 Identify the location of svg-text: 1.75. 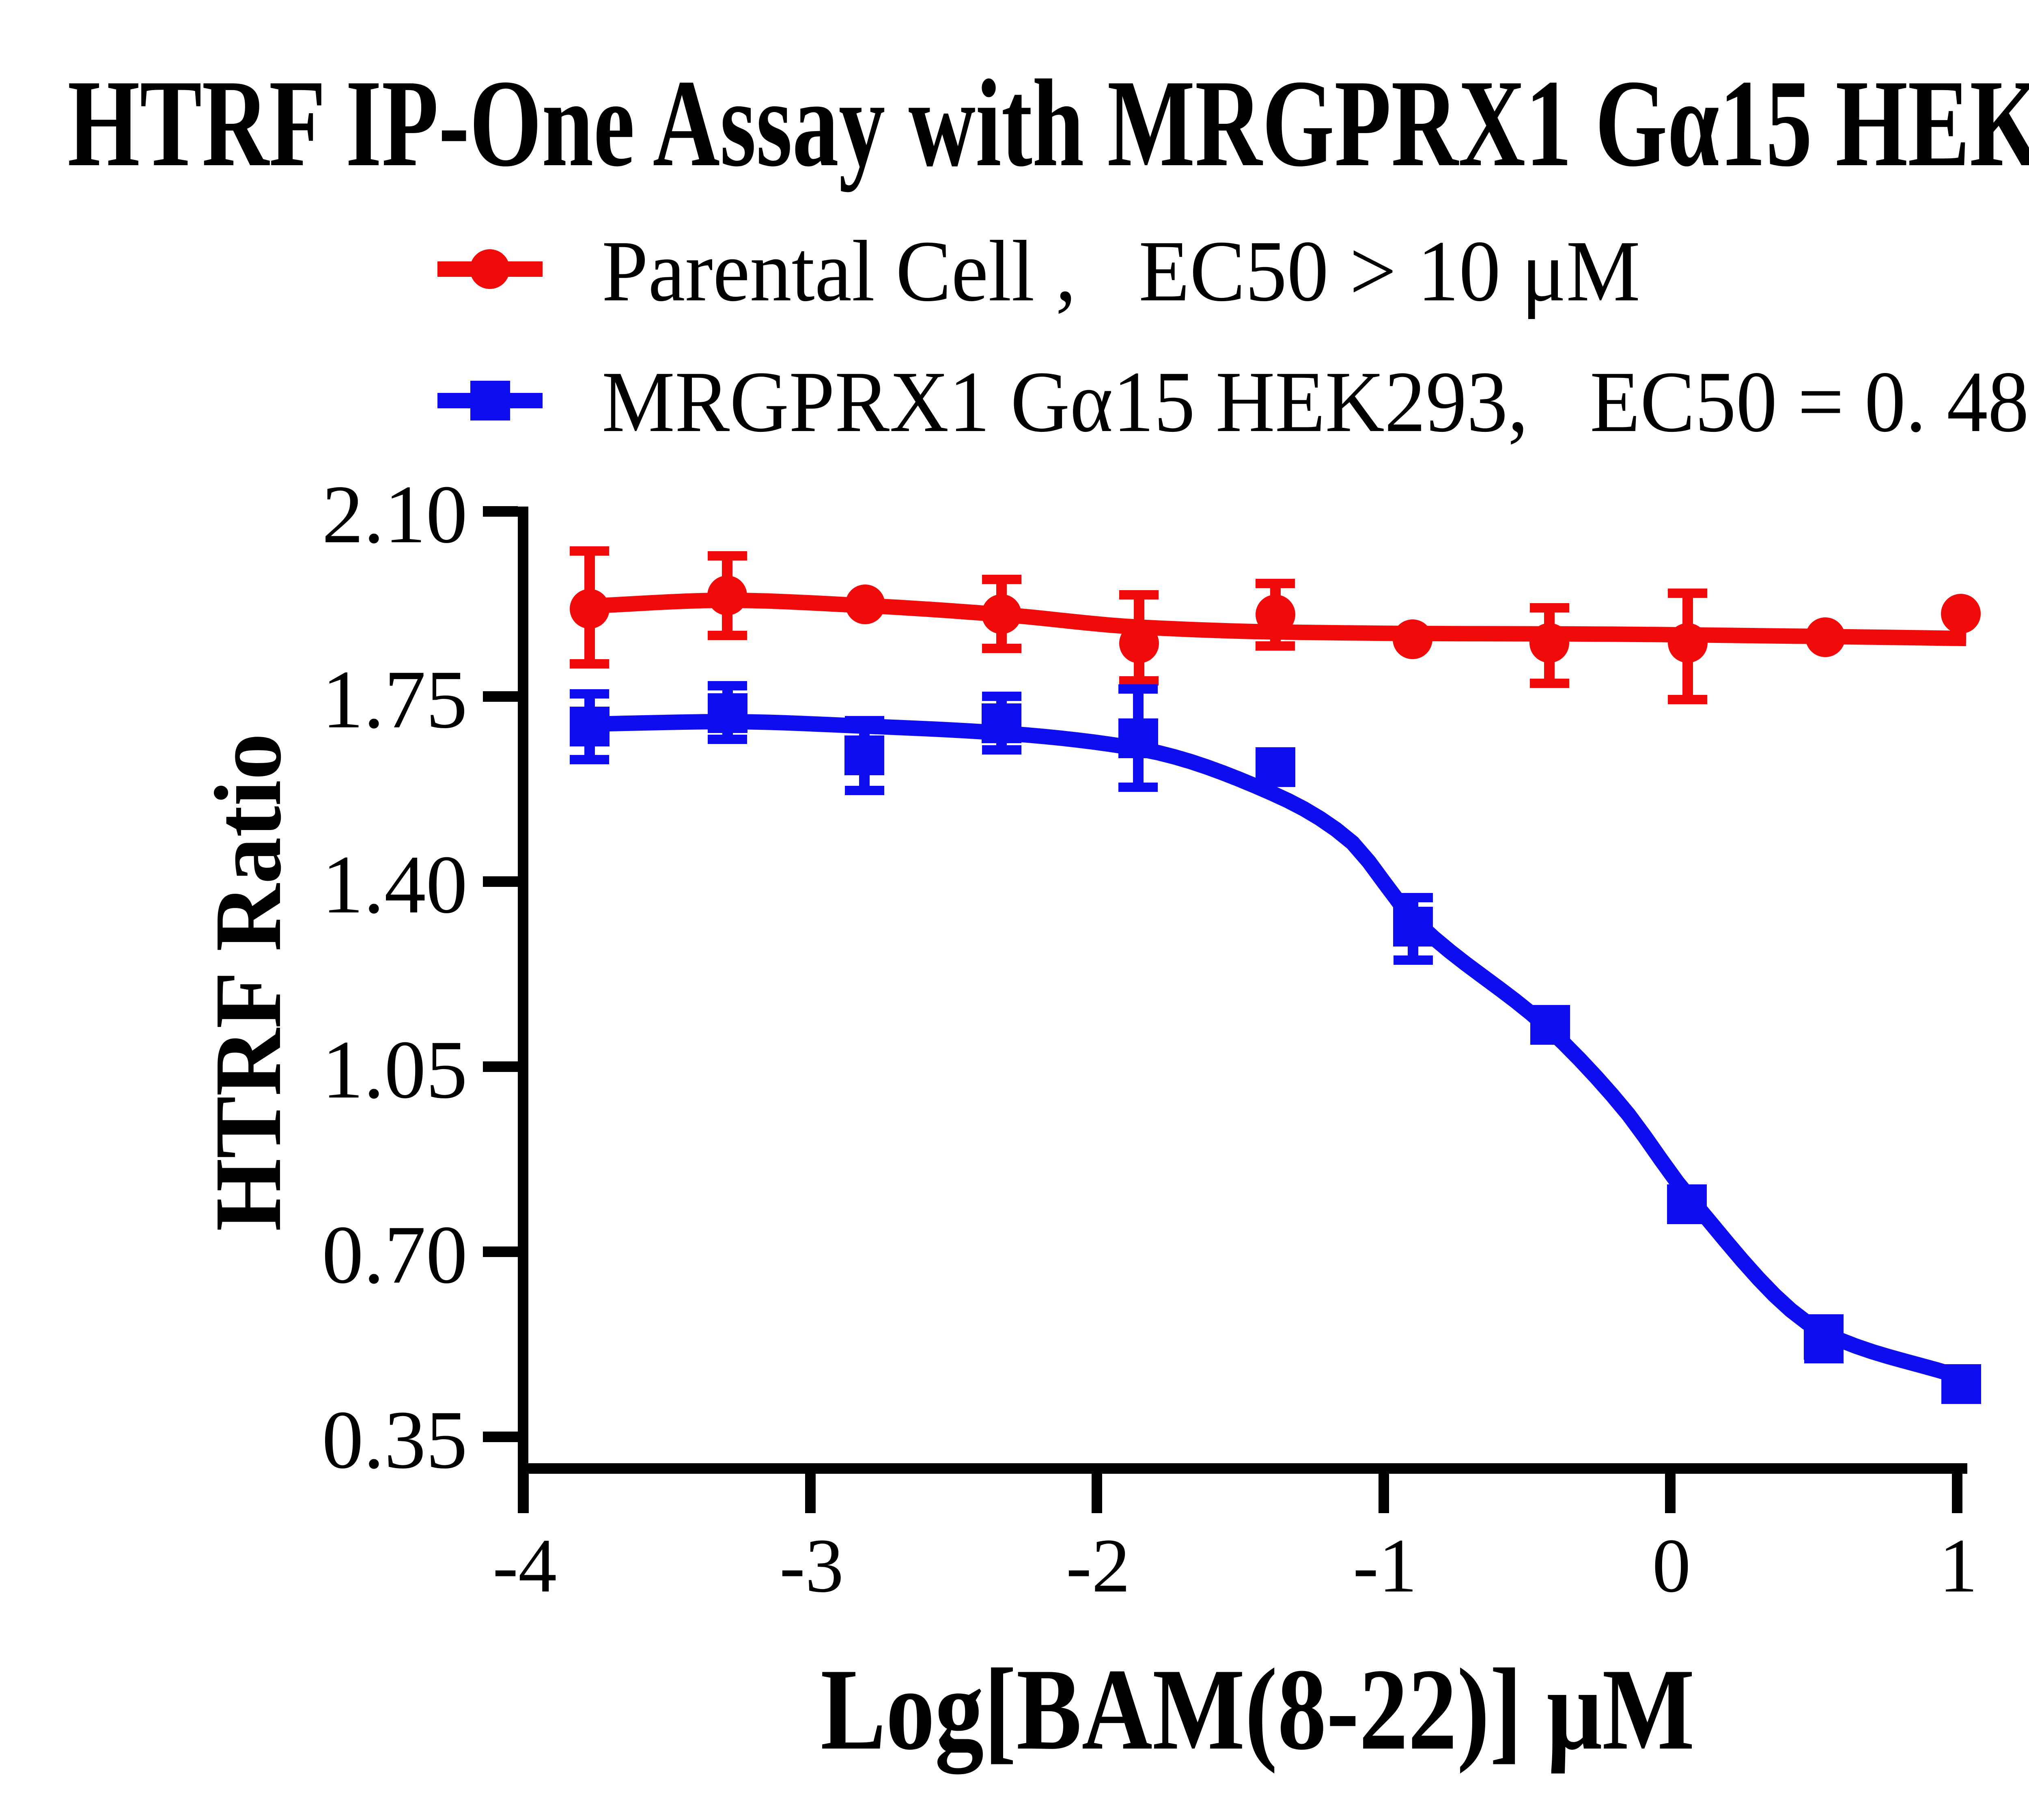
(394, 699).